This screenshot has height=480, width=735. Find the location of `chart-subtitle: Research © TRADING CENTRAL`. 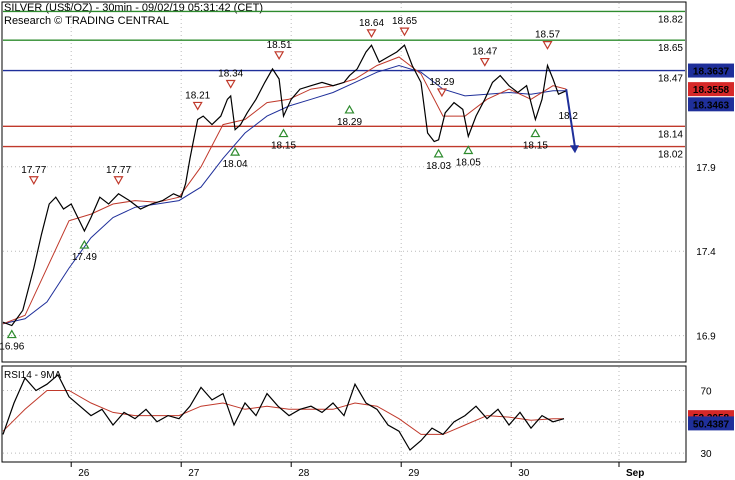

chart-subtitle: Research © TRADING CENTRAL is located at coordinates (86, 21).